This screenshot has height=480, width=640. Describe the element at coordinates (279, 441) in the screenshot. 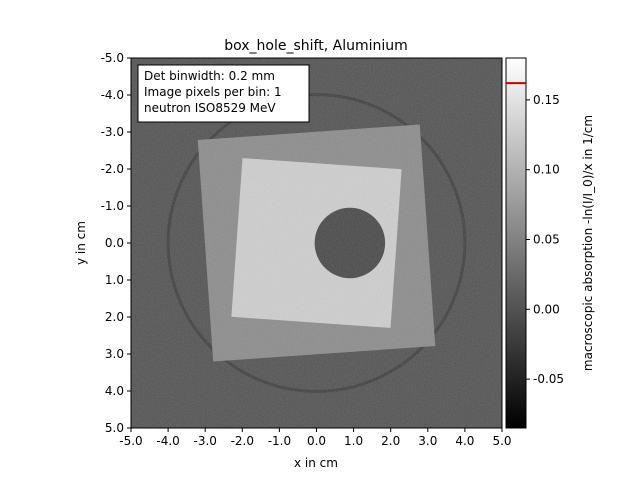

I see `x-tick-label: -1.0` at that location.